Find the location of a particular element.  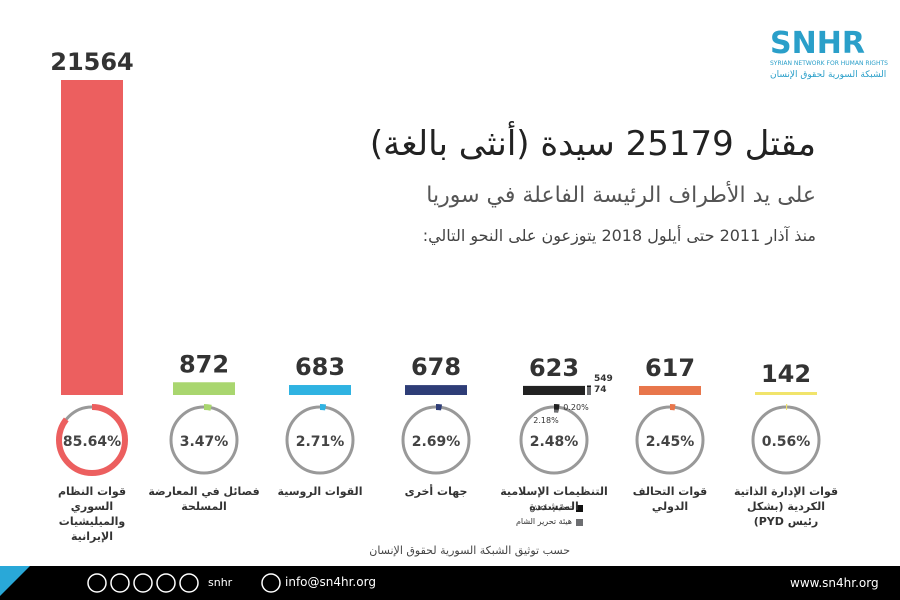

footer-website: www.sn4hr.org is located at coordinates (834, 583).